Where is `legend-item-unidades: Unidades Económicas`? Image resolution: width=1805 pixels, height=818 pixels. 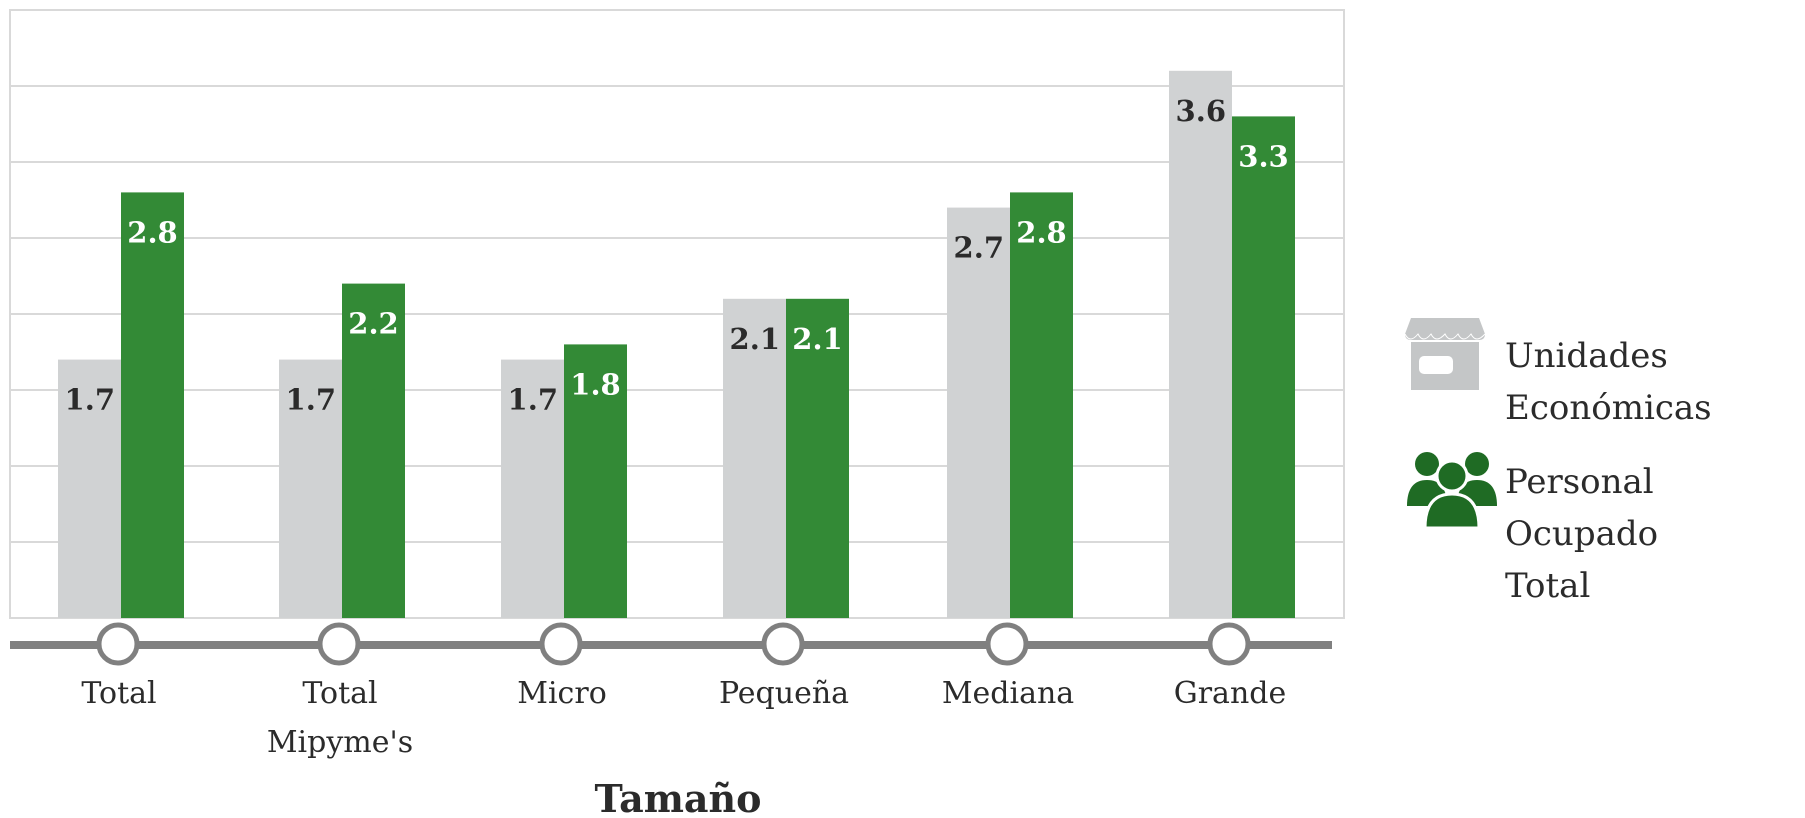 legend-item-unidades: Unidades Económicas is located at coordinates (1605, 381).